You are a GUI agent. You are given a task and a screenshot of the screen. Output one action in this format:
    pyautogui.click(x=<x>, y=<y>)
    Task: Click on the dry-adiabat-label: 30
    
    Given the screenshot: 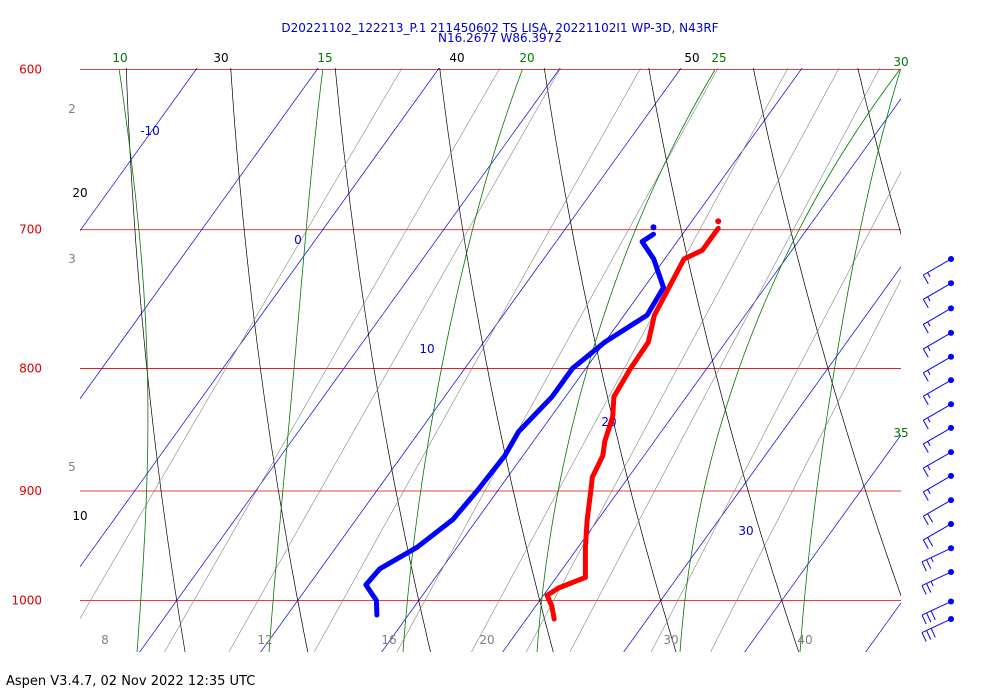 What is the action you would take?
    pyautogui.click(x=220, y=58)
    